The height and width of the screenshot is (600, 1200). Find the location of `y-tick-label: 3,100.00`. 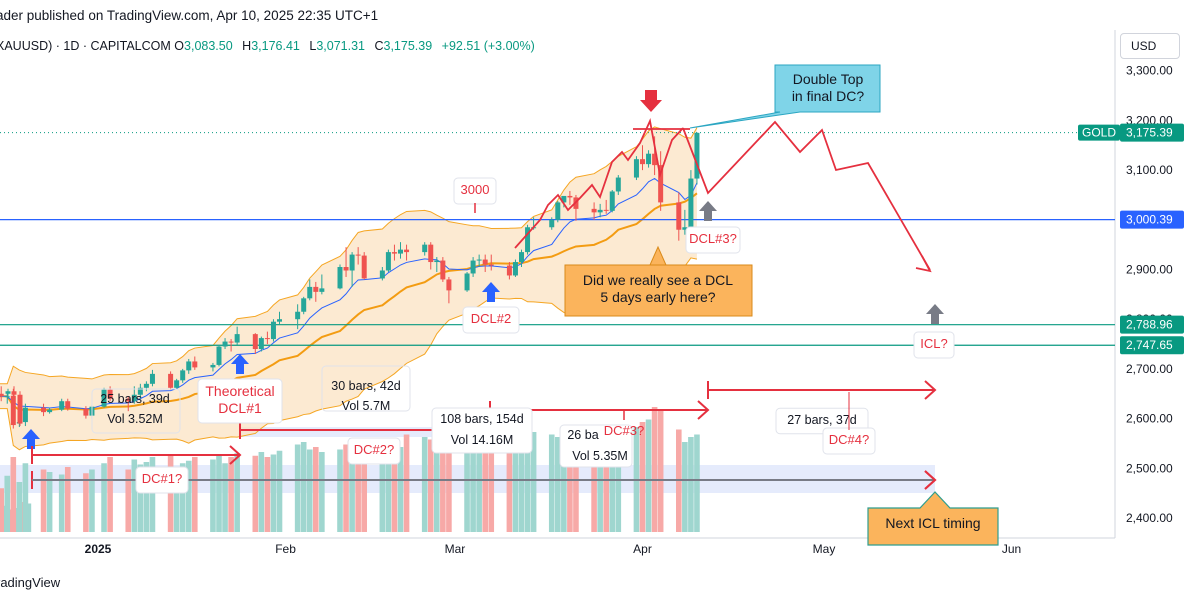

y-tick-label: 3,100.00 is located at coordinates (1149, 170).